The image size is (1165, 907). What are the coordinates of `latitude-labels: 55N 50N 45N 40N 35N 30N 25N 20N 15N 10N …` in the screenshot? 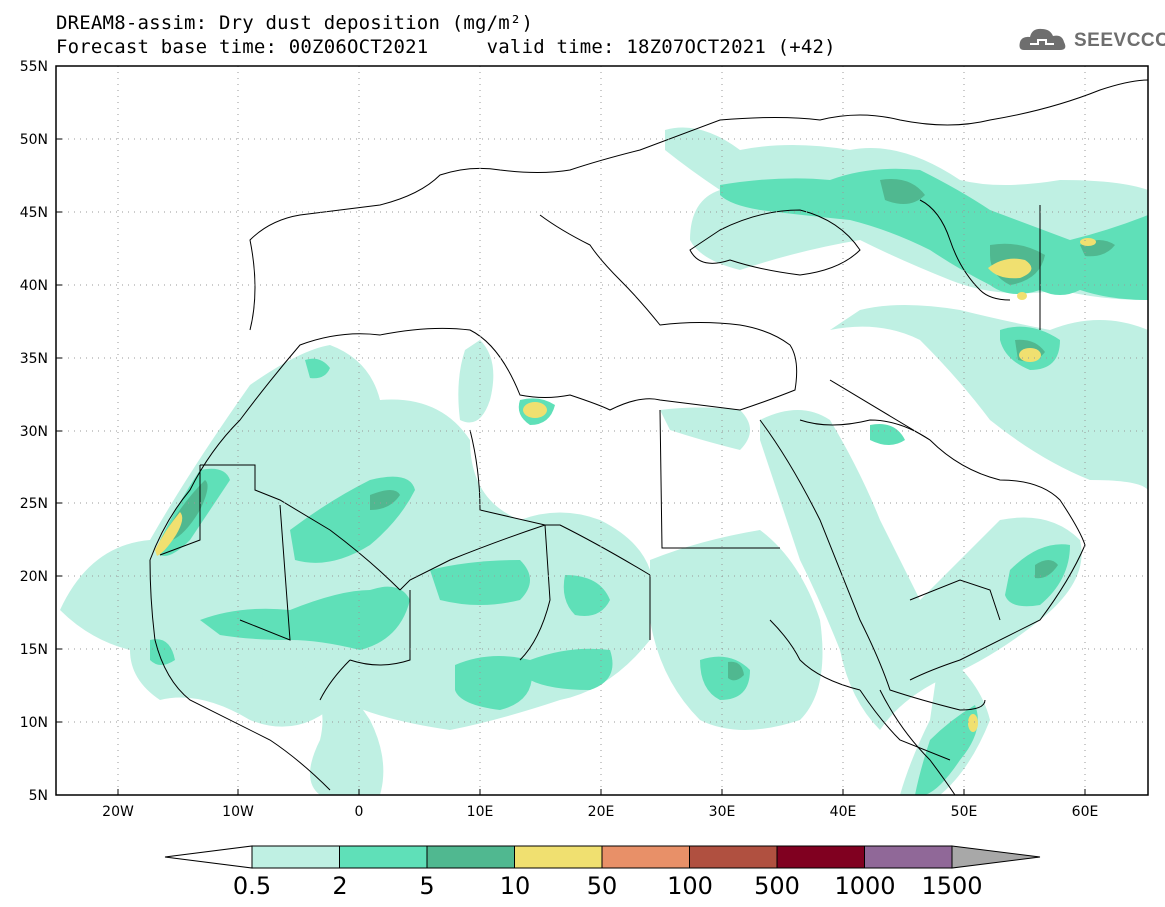 It's located at (34, 431).